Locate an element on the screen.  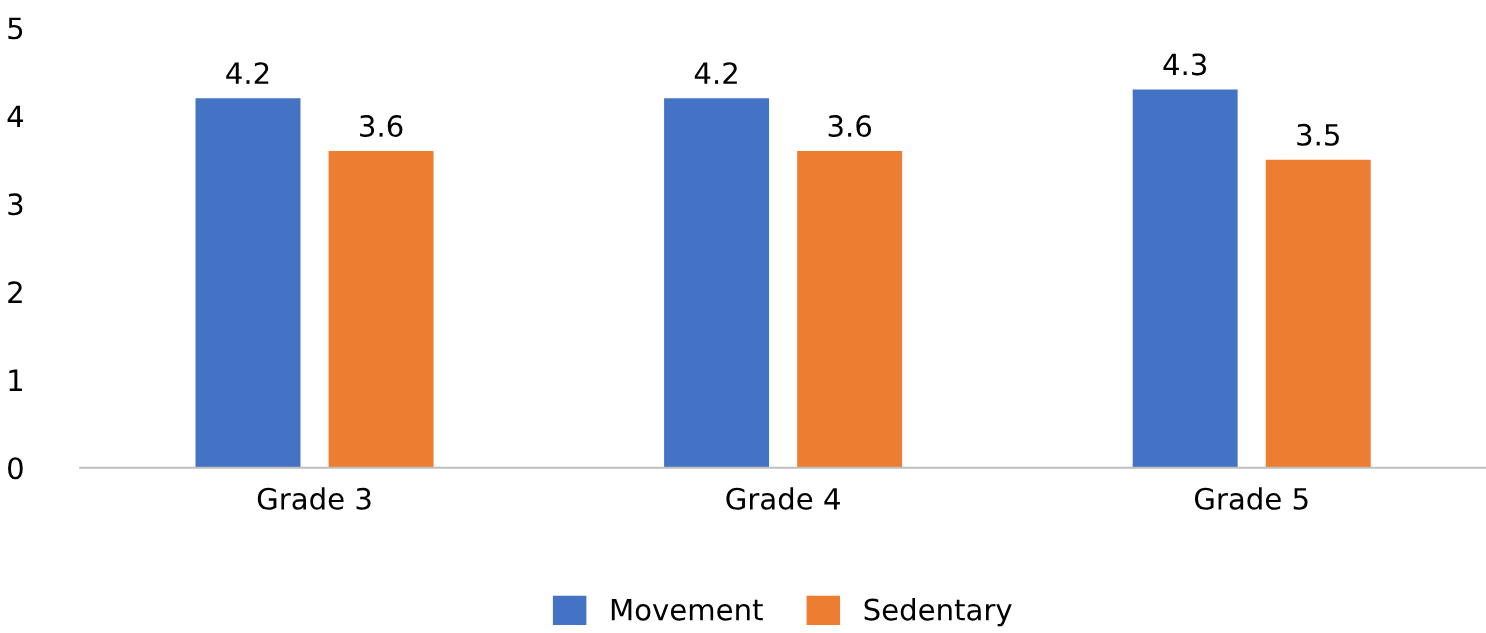
x-tick-label: Grade 5 is located at coordinates (1251, 498).